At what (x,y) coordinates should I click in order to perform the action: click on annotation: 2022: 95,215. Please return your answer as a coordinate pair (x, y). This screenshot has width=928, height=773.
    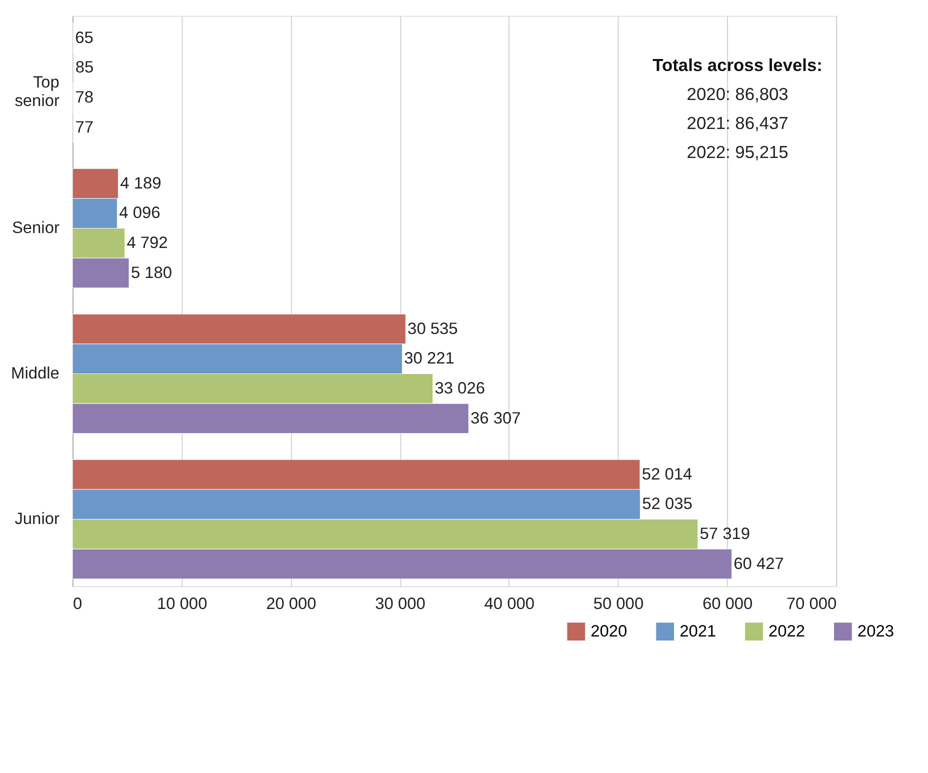
    Looking at the image, I should click on (737, 152).